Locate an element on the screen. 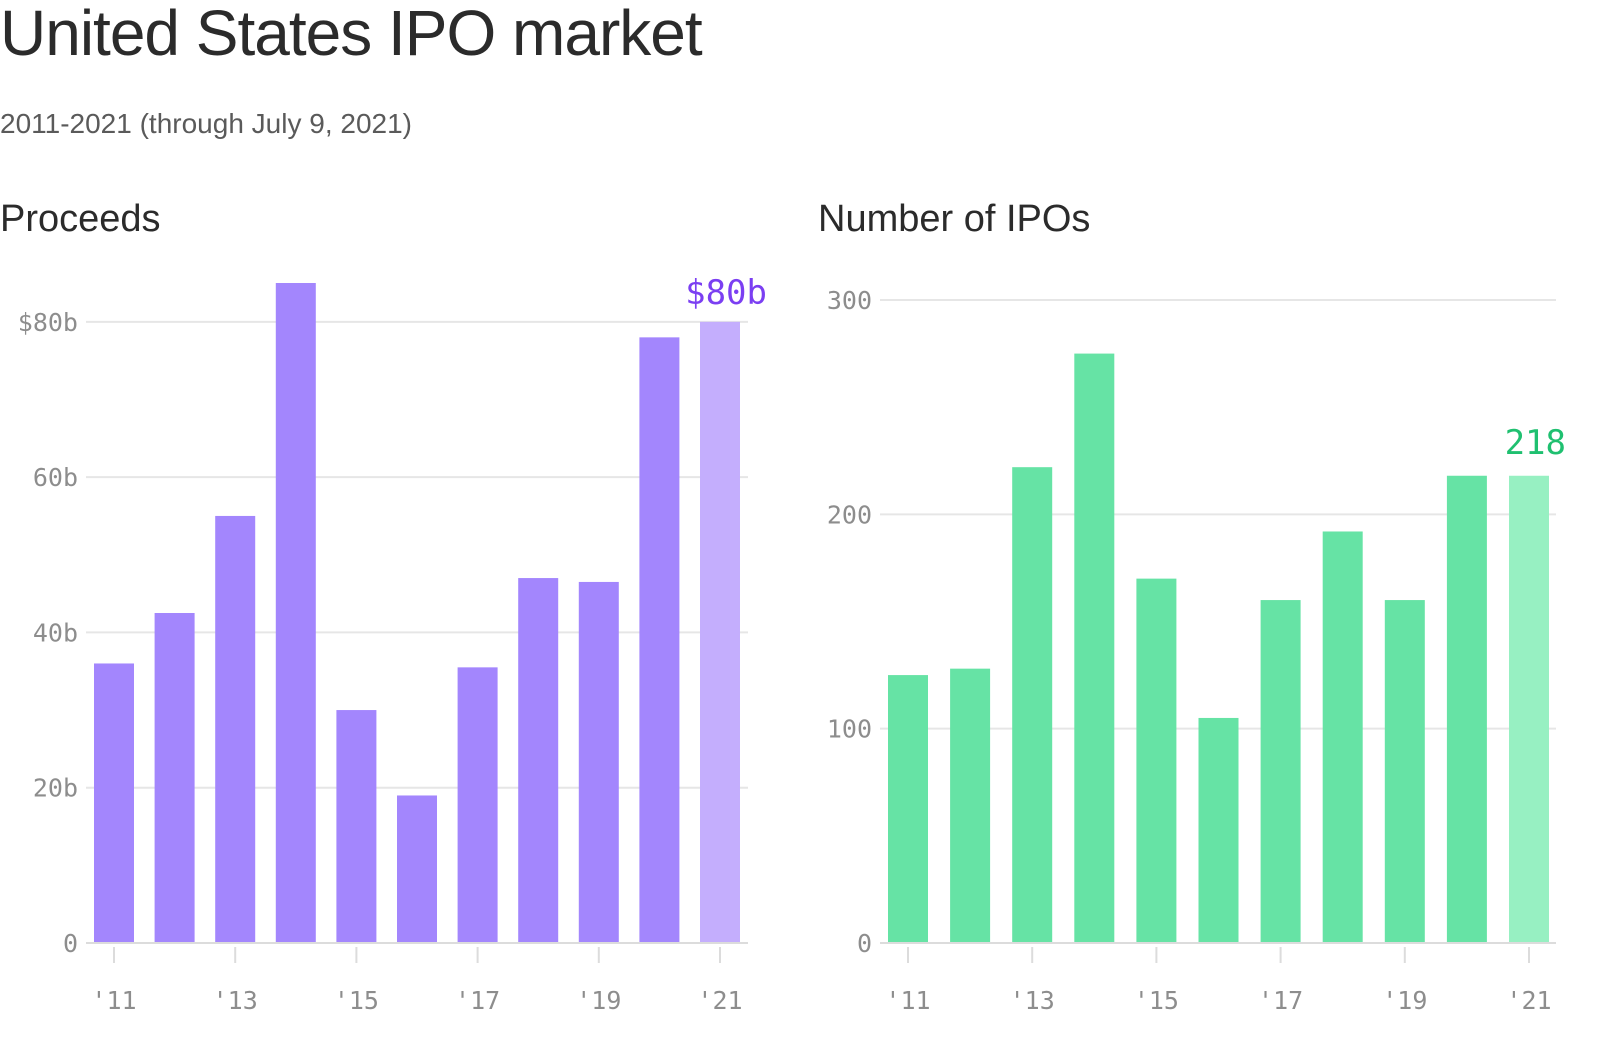 The width and height of the screenshot is (1600, 1043). chart-title: United States IPO market is located at coordinates (351, 34).